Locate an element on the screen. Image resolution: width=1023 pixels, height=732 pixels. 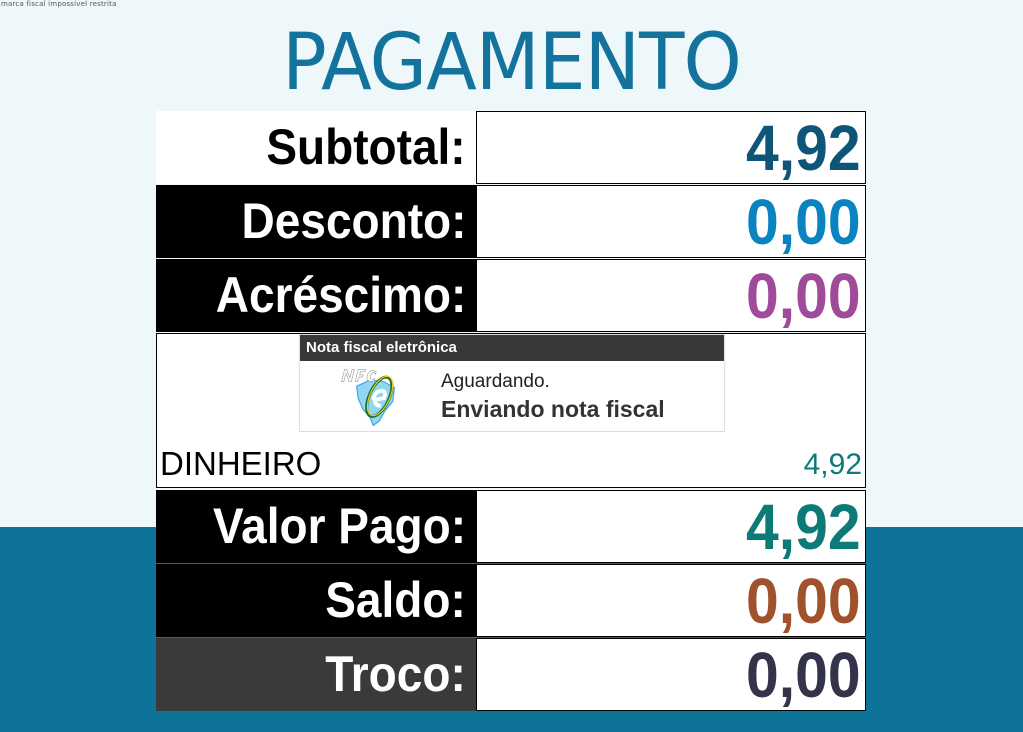
paid-row: Valor Pago: 4,92 is located at coordinates (511, 526).